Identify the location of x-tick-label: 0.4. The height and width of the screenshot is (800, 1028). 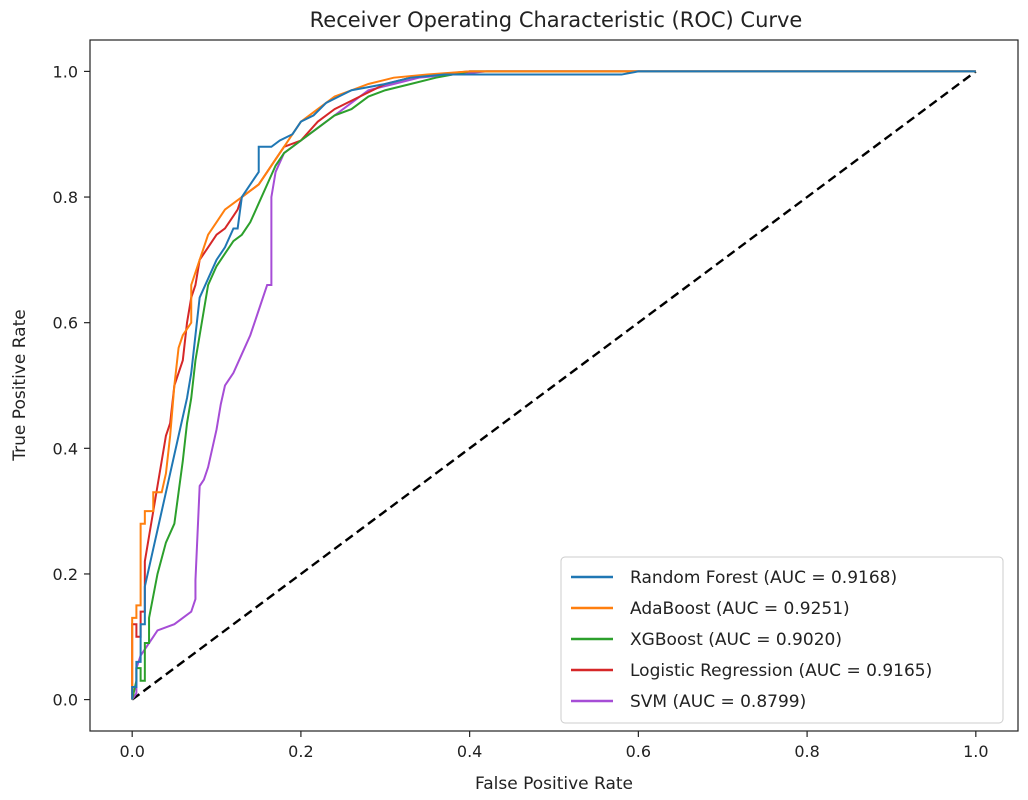
(469, 751).